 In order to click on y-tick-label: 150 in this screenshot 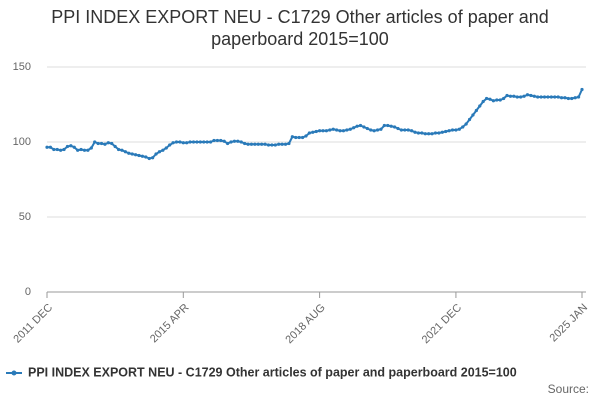, I will do `click(22, 67)`.